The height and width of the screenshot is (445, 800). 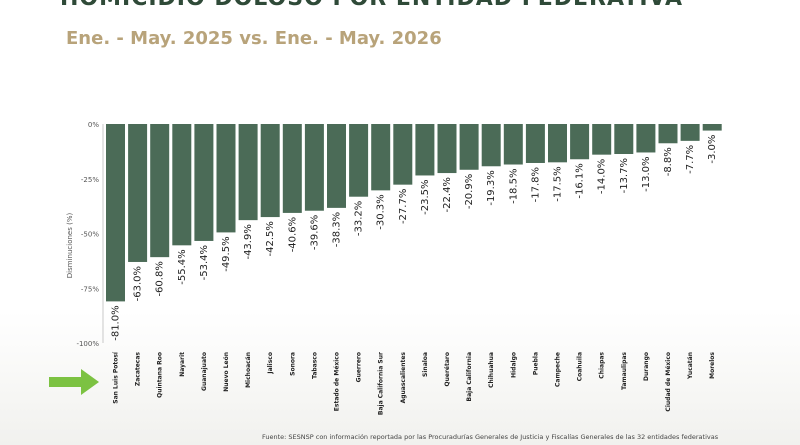 What do you see at coordinates (558, 183) in the screenshot?
I see `value-label: -17.5%` at bounding box center [558, 183].